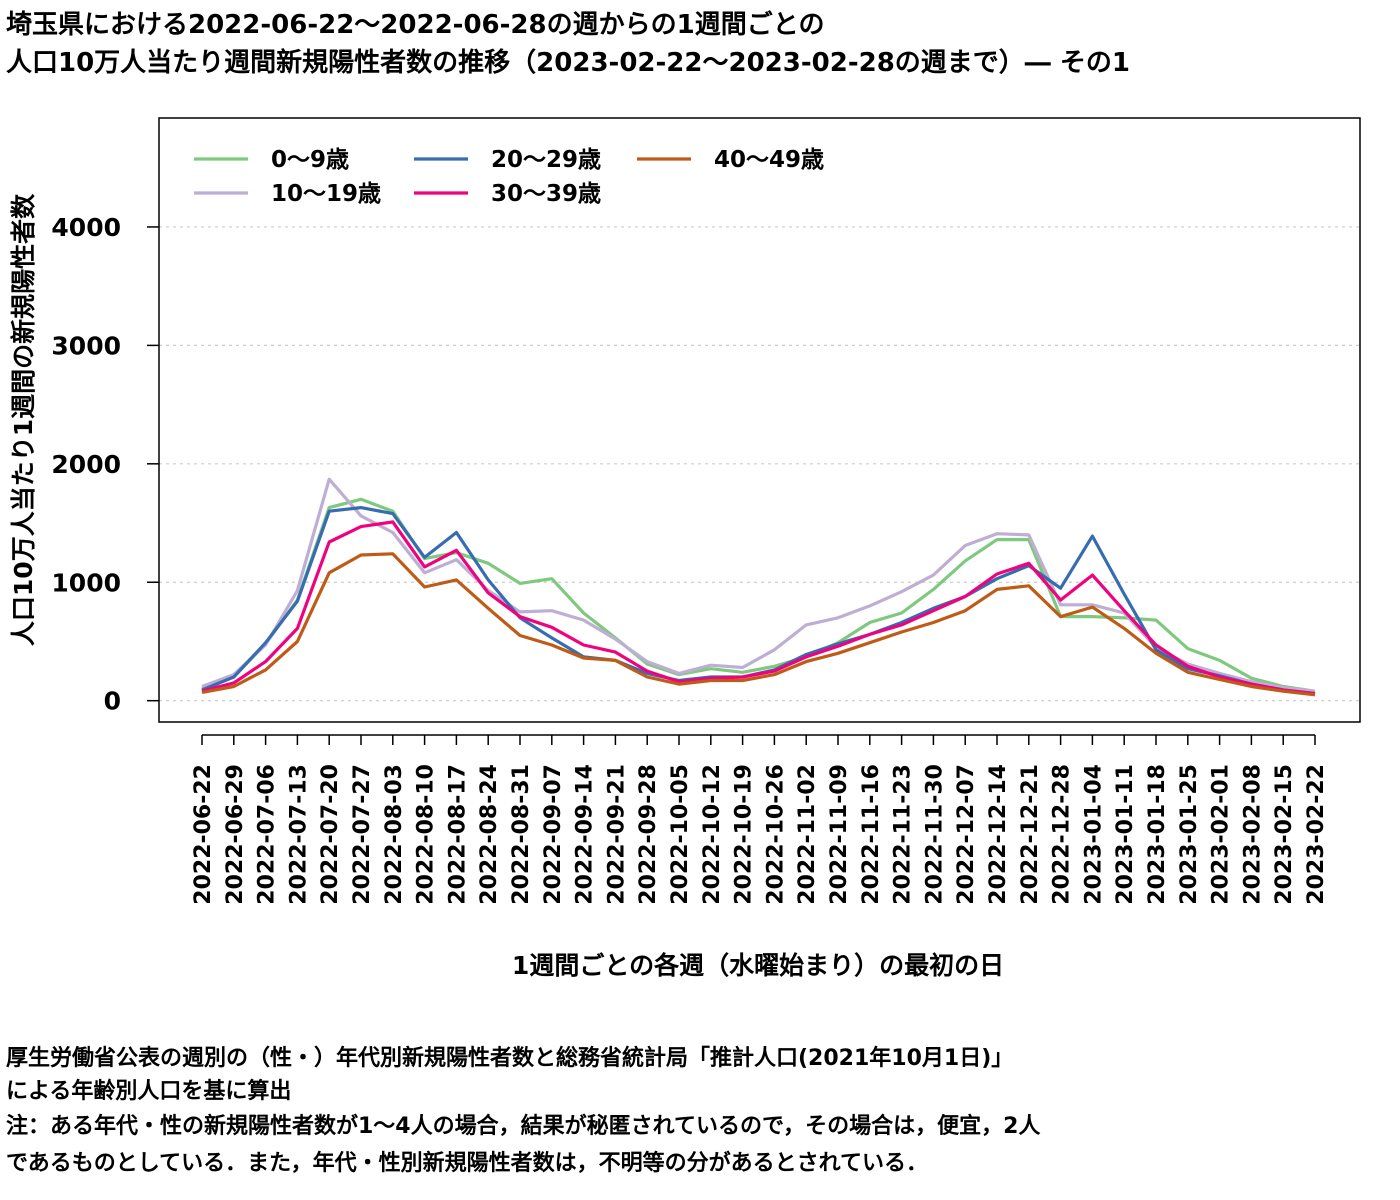 The image size is (1400, 1200). What do you see at coordinates (326, 194) in the screenshot?
I see `legend-label: 10〜19歳` at bounding box center [326, 194].